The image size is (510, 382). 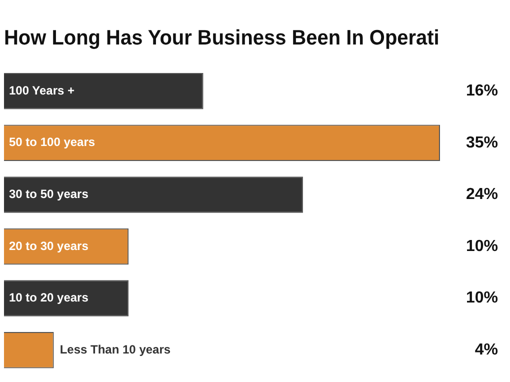 I want to click on data-label: 4%, so click(x=486, y=350).